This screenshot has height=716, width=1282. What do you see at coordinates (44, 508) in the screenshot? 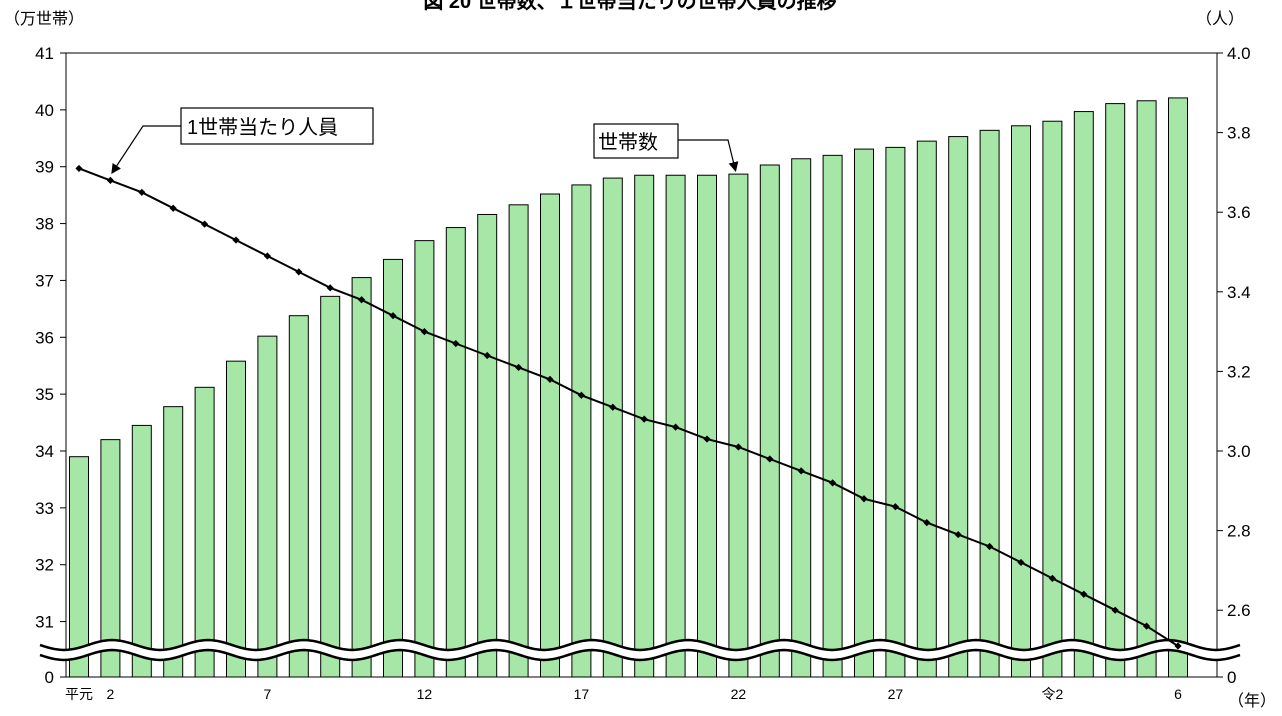
I see `left-tick-label: 33` at bounding box center [44, 508].